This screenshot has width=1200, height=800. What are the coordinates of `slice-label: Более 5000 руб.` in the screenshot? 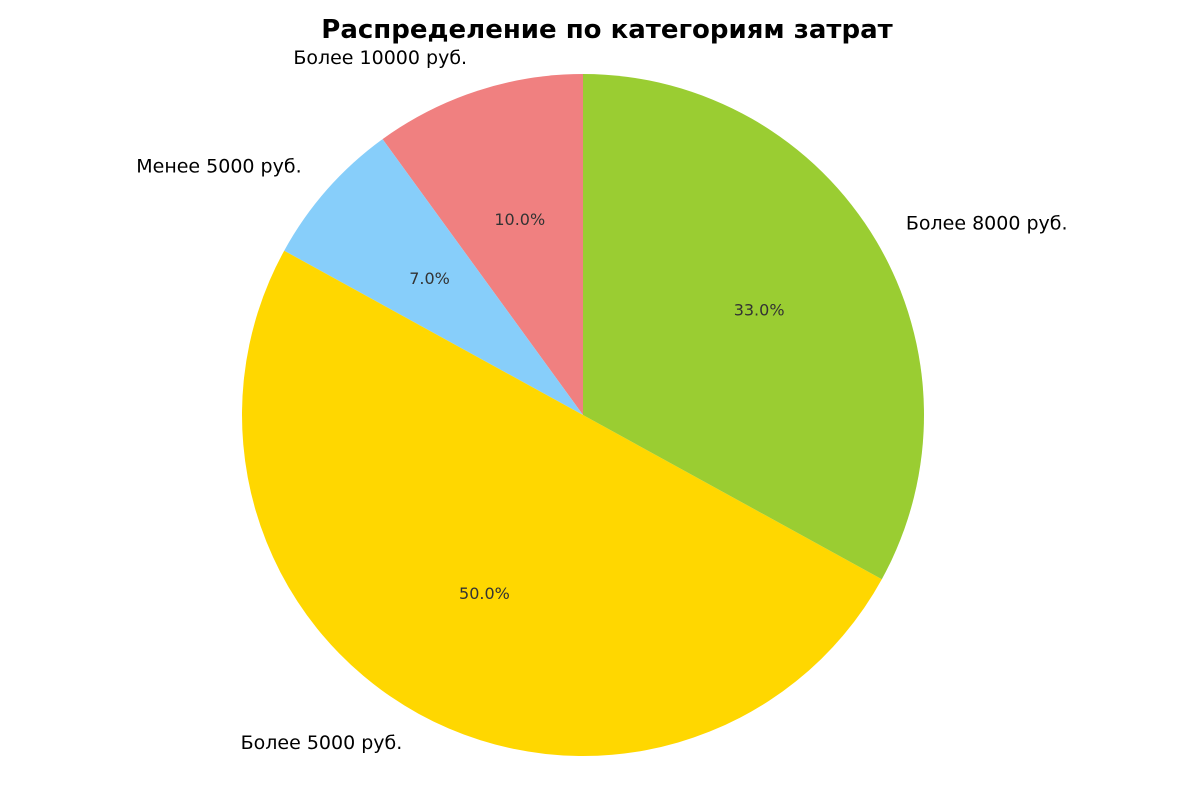 It's located at (322, 743).